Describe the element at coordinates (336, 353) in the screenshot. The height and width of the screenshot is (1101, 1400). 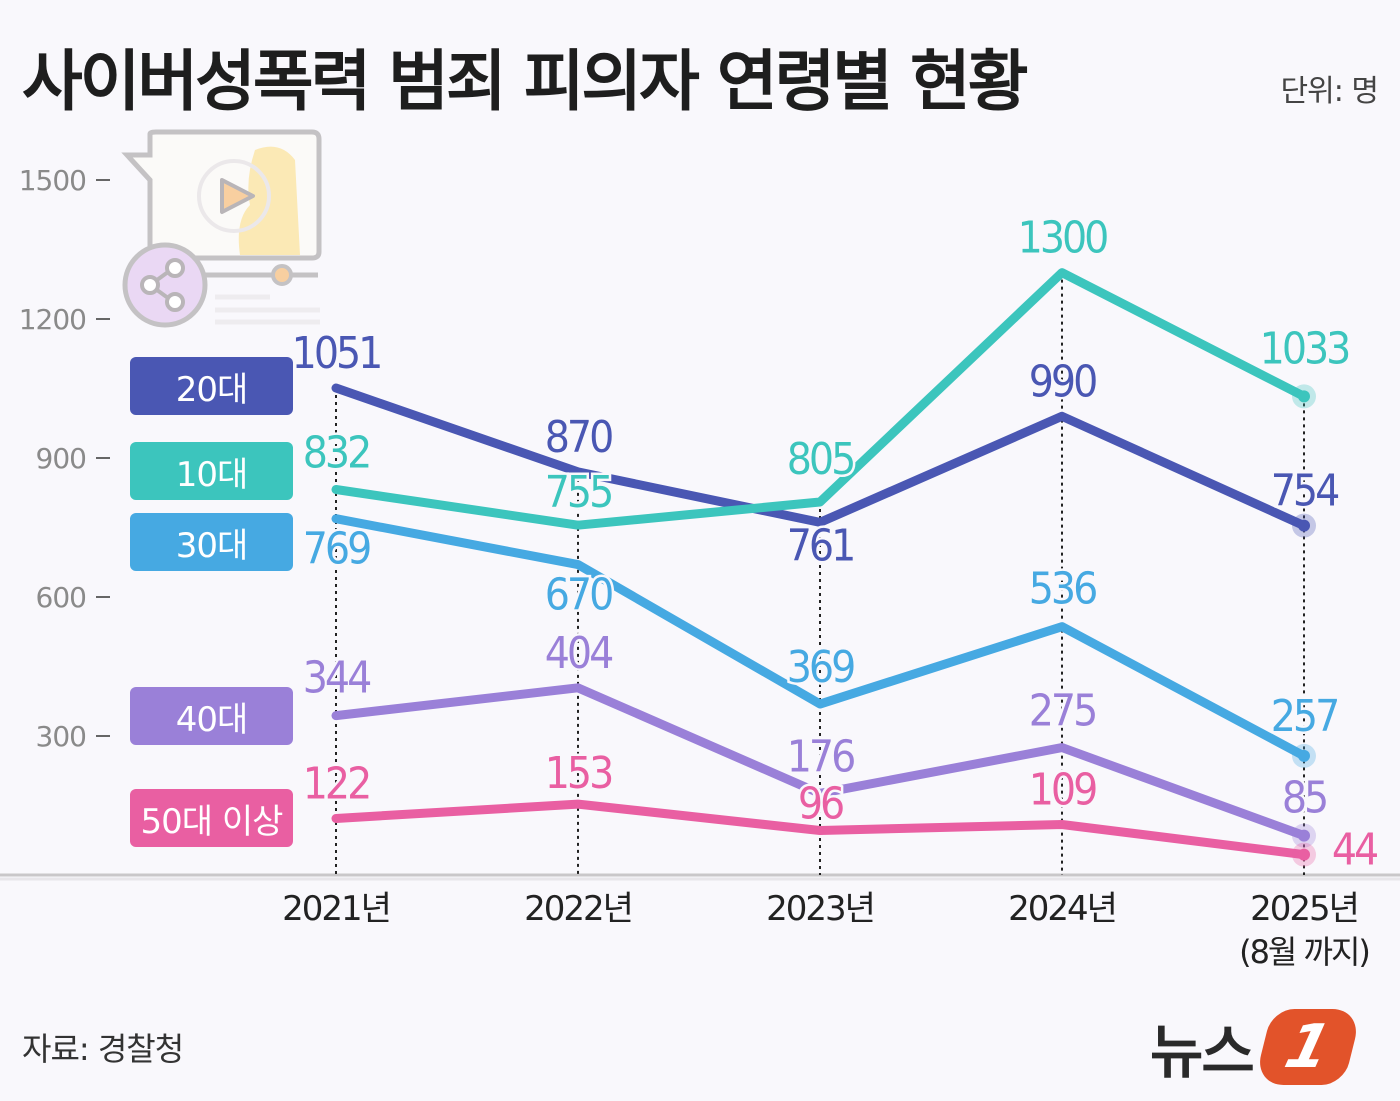
I see `data-label: 1051` at that location.